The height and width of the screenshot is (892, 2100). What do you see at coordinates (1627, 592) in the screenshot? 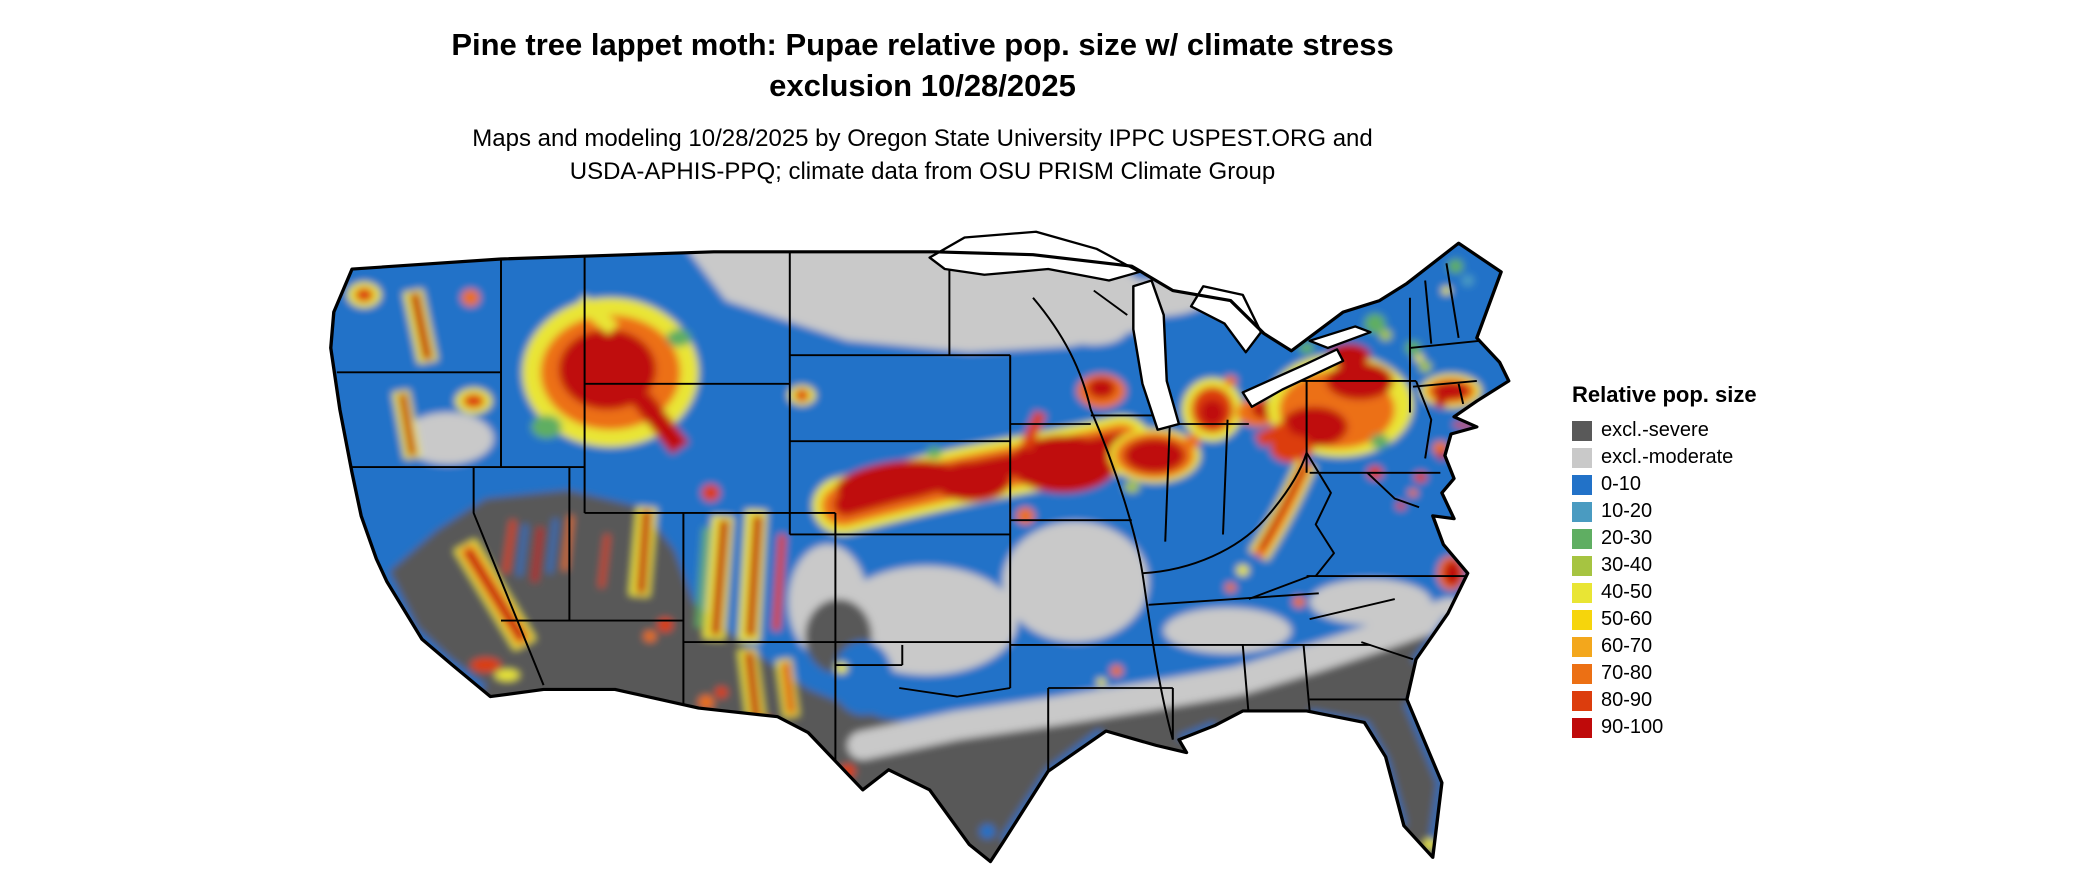
I see `legend-label: 40-50` at bounding box center [1627, 592].